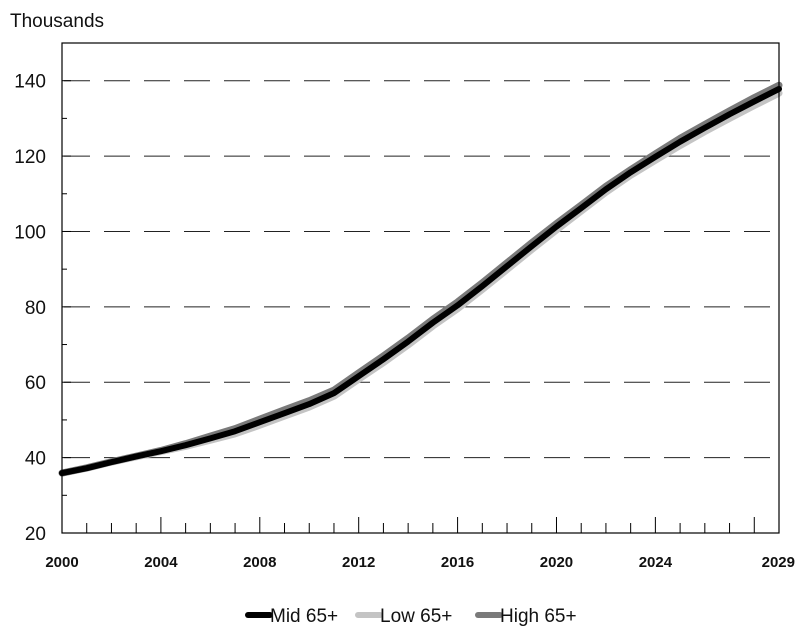 The width and height of the screenshot is (796, 636). What do you see at coordinates (304, 616) in the screenshot?
I see `legend-label-mid-65: Mid 65+` at bounding box center [304, 616].